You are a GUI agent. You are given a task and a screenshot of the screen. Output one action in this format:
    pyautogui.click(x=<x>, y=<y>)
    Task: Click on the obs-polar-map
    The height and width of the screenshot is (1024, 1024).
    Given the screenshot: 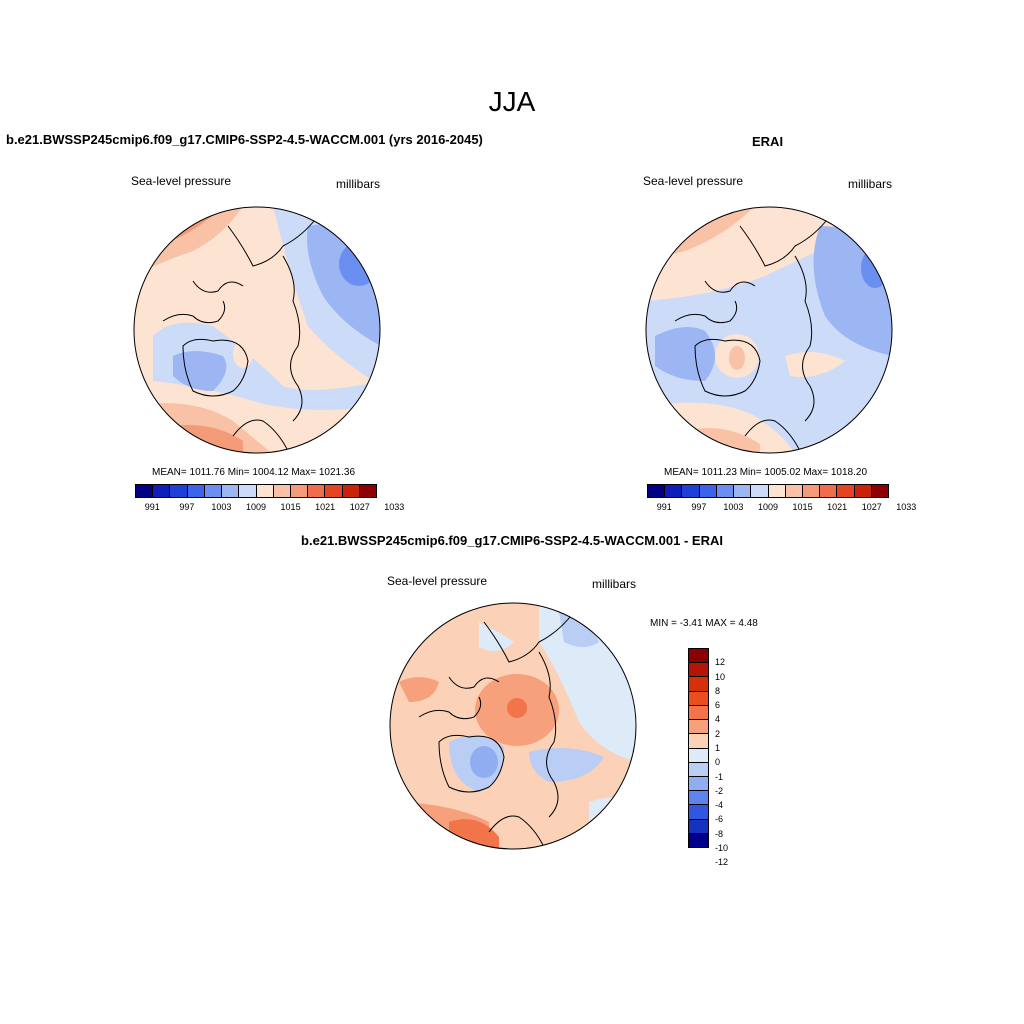 What is the action you would take?
    pyautogui.click(x=769, y=330)
    